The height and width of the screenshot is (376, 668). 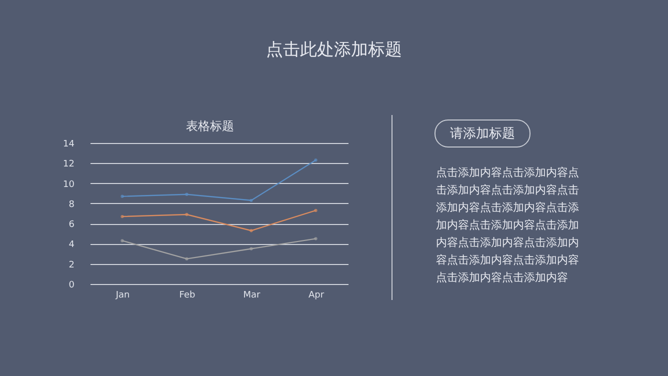 I want to click on x-tick-label: Jan, so click(x=122, y=295).